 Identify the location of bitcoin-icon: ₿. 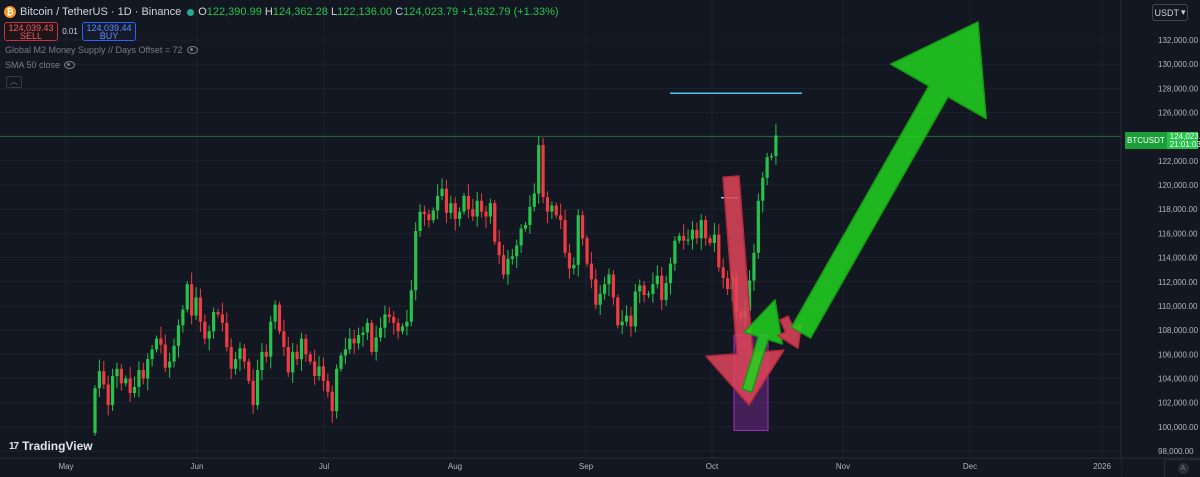
(10, 12).